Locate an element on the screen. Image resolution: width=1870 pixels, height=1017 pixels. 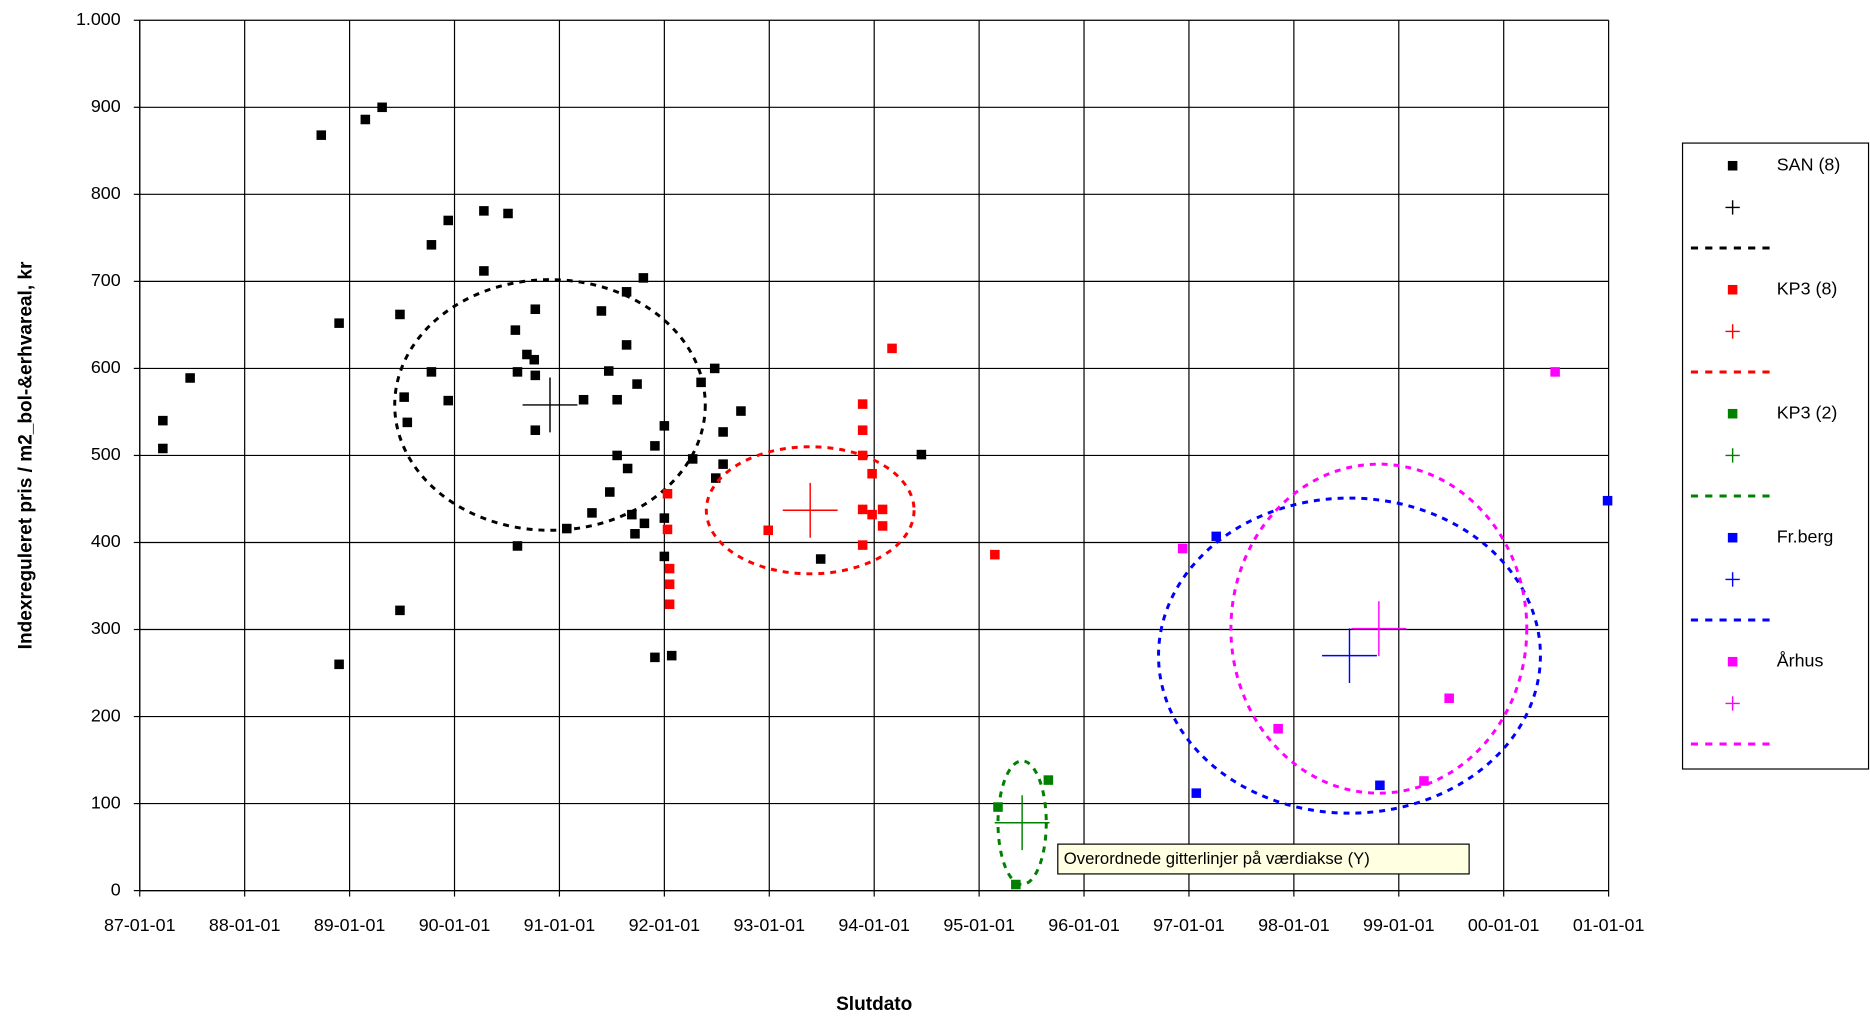
x-axis-label: Slutdato is located at coordinates (874, 1004).